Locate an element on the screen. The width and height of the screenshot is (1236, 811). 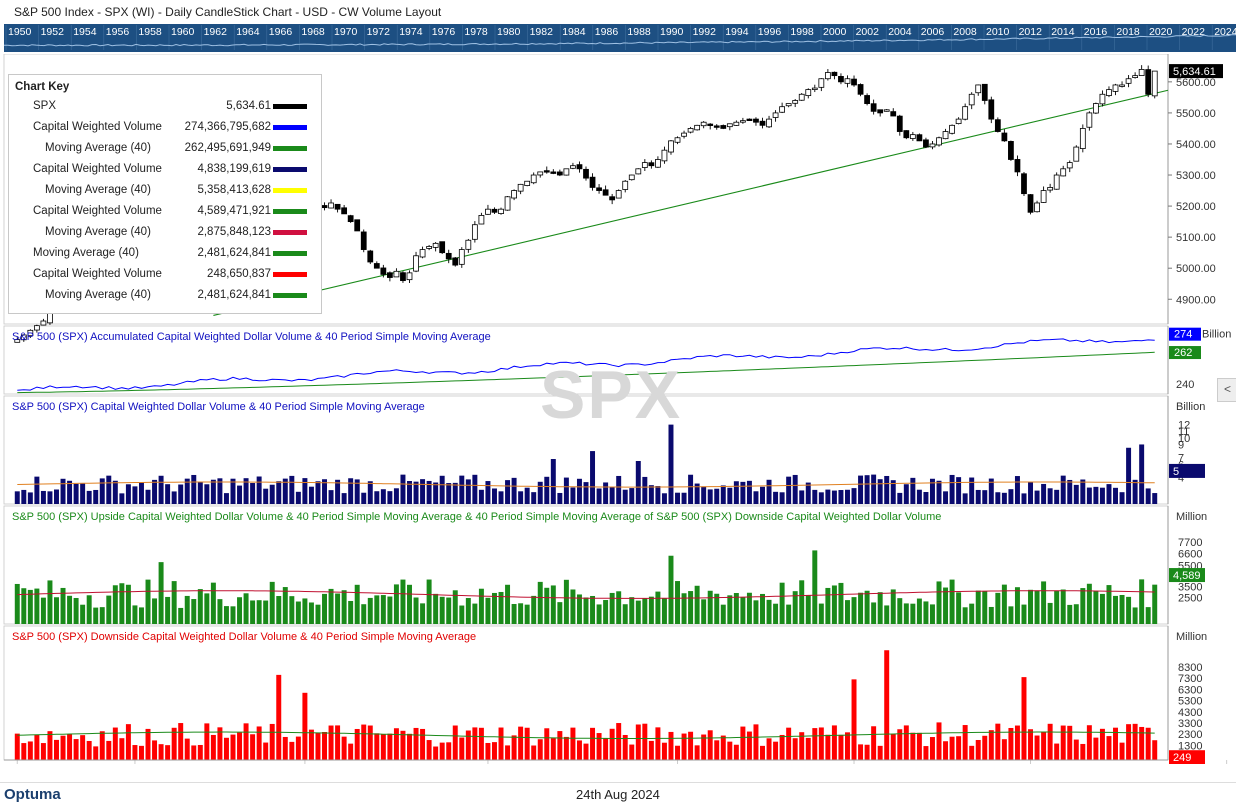
chart-key-row: Capital Weighted Volume 4,838,199,619 is located at coordinates (165, 173).